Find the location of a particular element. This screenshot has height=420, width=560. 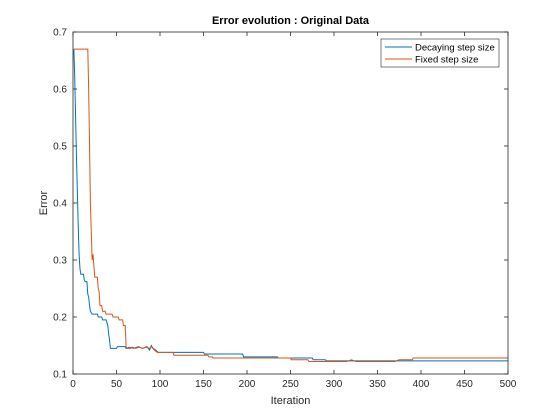

x-tick-label: 400 is located at coordinates (421, 384).